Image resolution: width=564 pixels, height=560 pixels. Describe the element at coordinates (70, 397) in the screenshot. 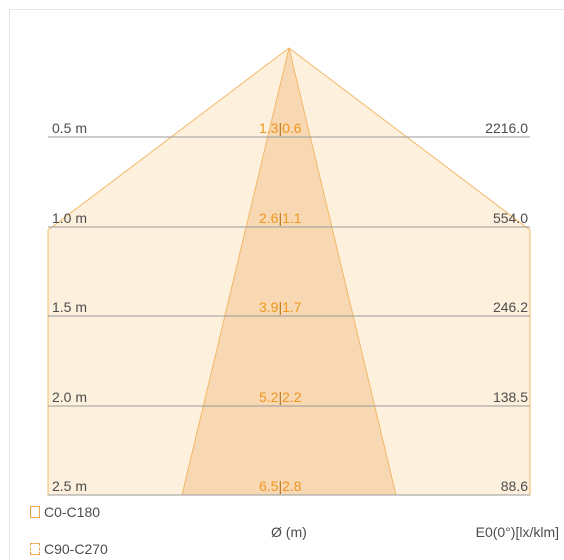

I see `distance-label: 2.0 m` at that location.